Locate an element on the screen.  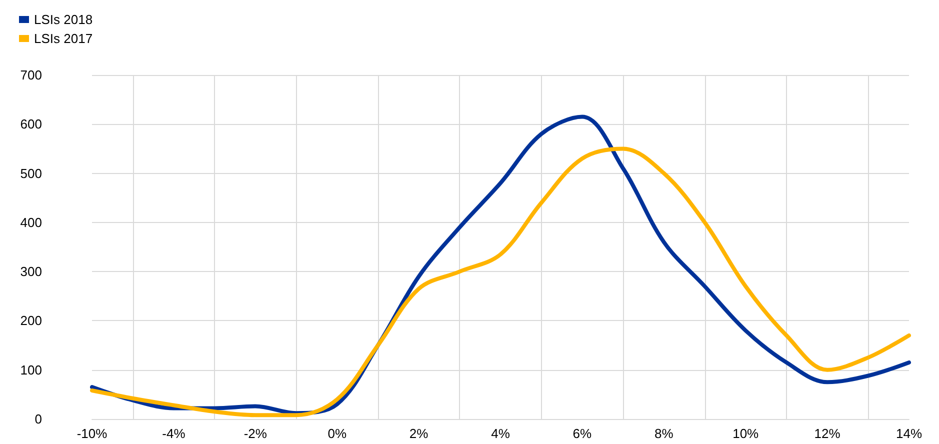
x-tick-label: 6% is located at coordinates (582, 433).